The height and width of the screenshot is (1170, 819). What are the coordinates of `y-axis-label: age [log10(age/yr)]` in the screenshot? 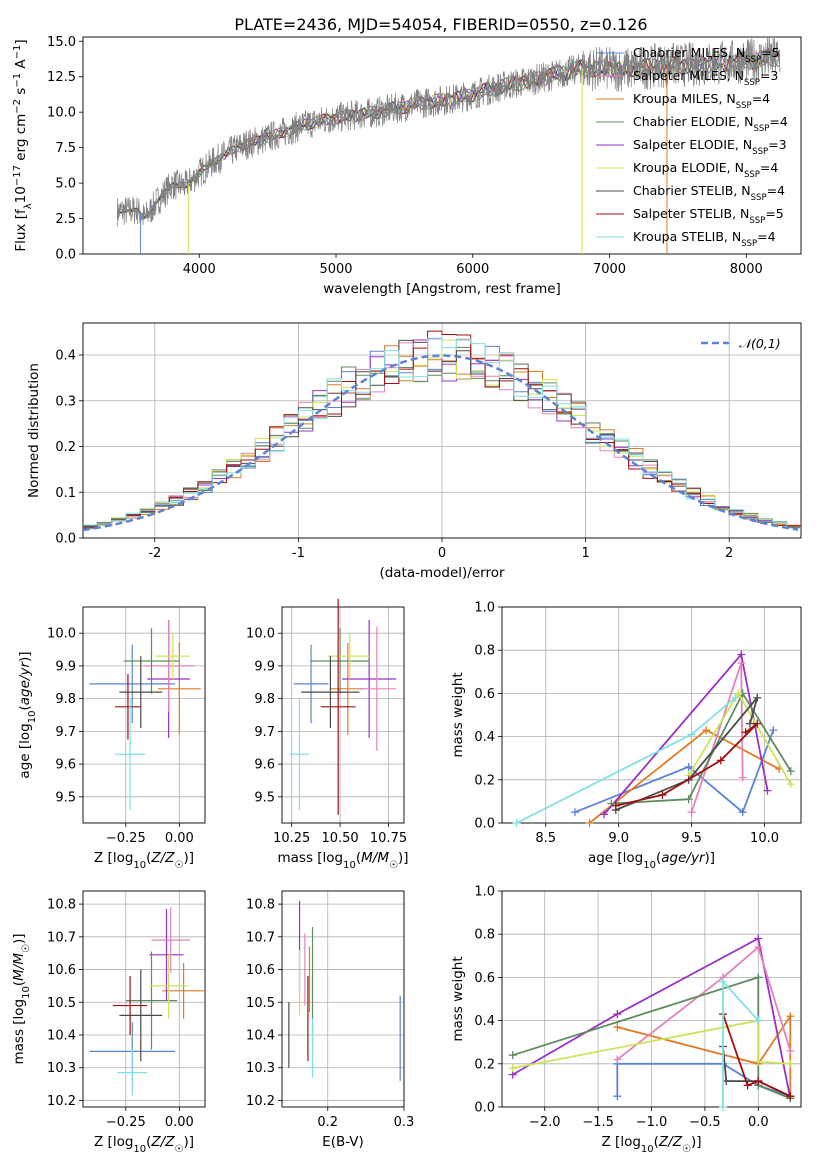 It's located at (27, 714).